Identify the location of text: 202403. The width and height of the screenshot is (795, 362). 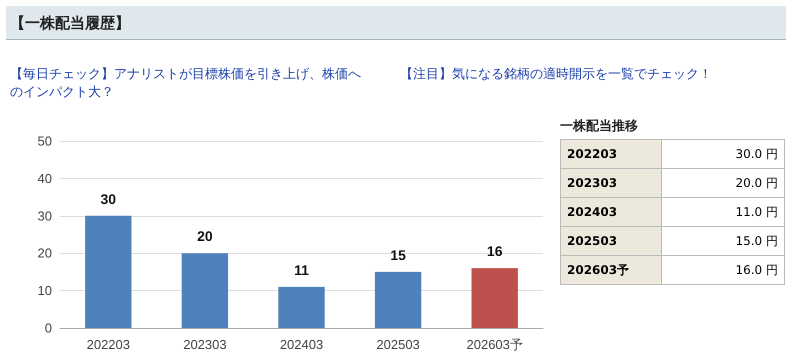
(611, 212).